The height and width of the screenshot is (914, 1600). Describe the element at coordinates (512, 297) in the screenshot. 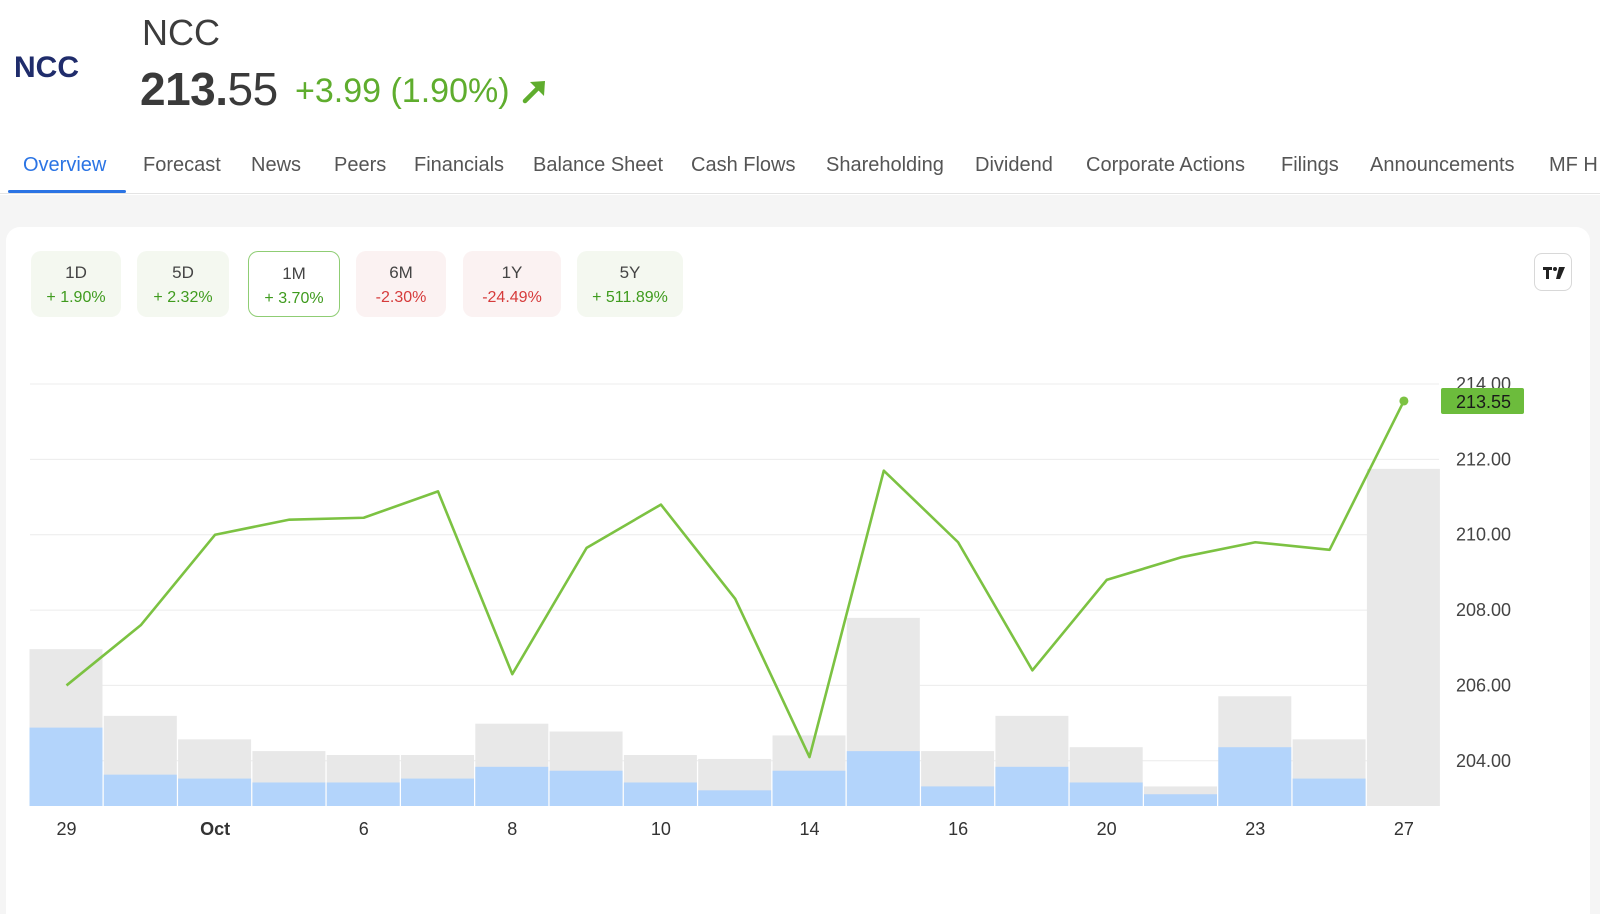

I see `period-return: -24.49%` at that location.